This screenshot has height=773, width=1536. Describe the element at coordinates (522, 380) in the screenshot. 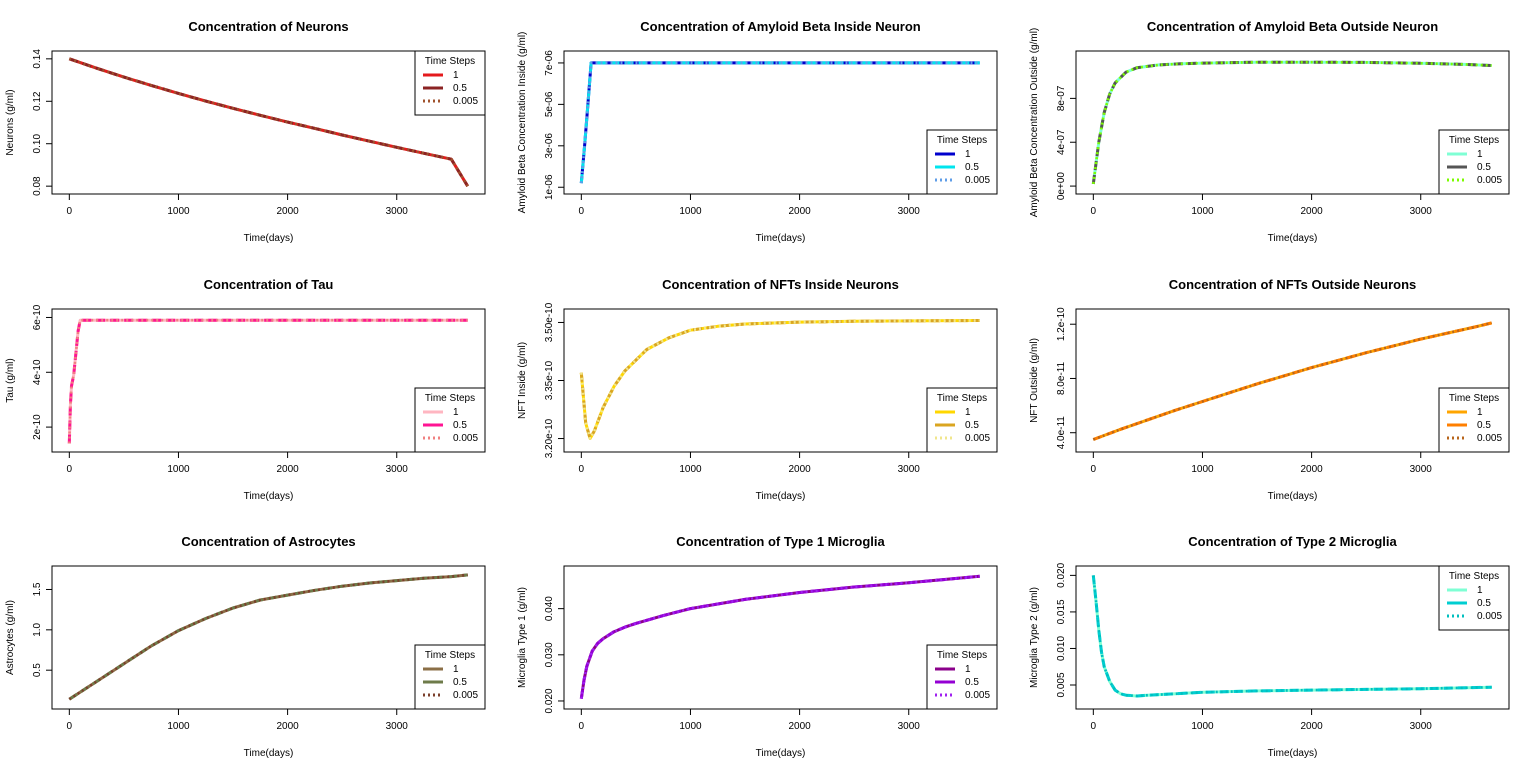

I see `y-axis-label: NFT Inside (g/ml)` at that location.